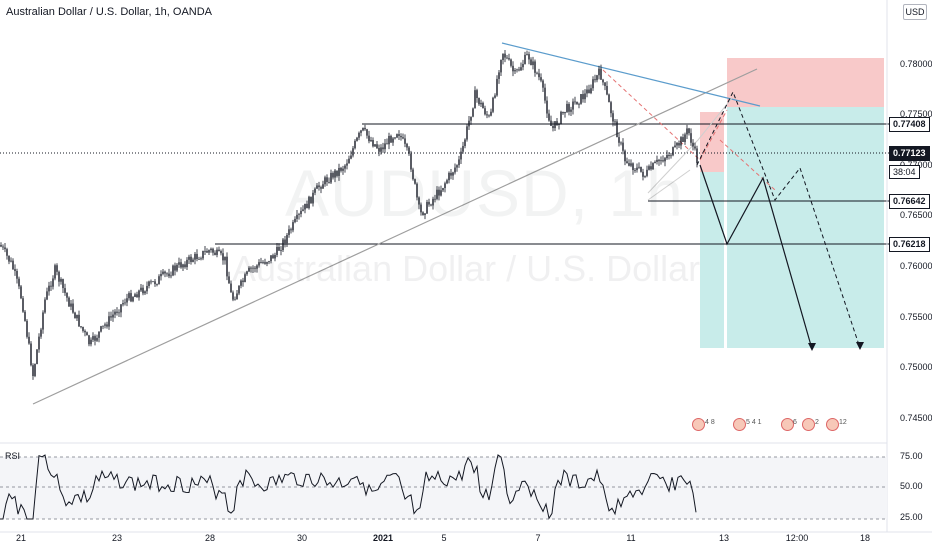  What do you see at coordinates (909, 124) in the screenshot?
I see `price-tag-level-top: 0.77408` at bounding box center [909, 124].